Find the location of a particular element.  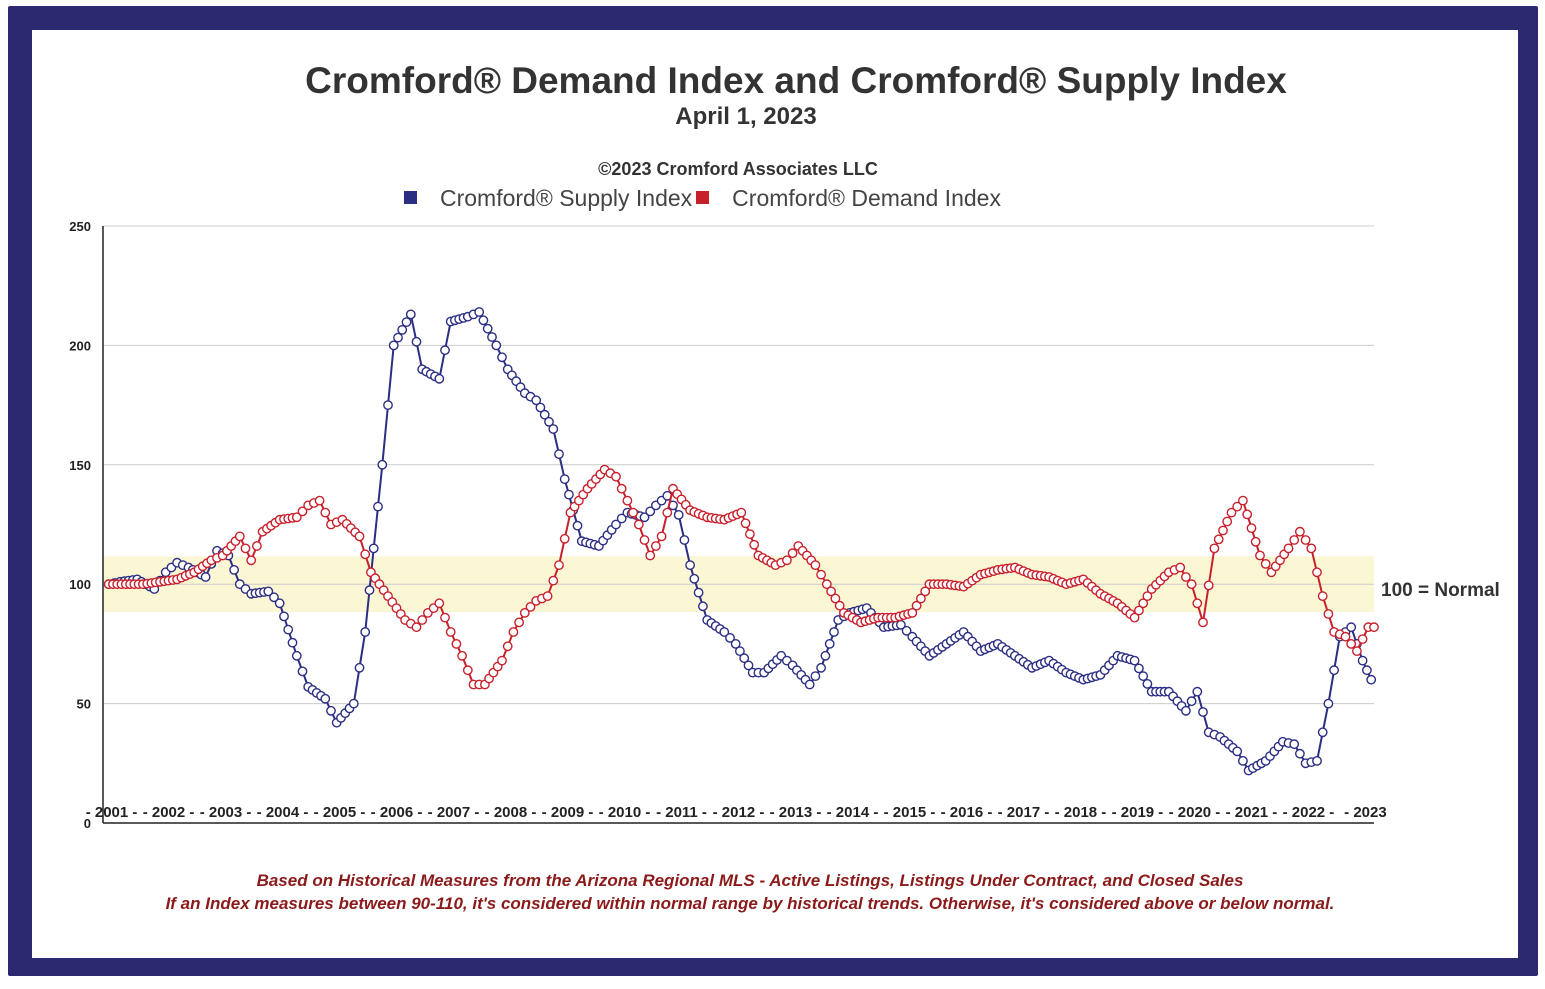

x-tick-label: - 2013 - is located at coordinates (796, 812).